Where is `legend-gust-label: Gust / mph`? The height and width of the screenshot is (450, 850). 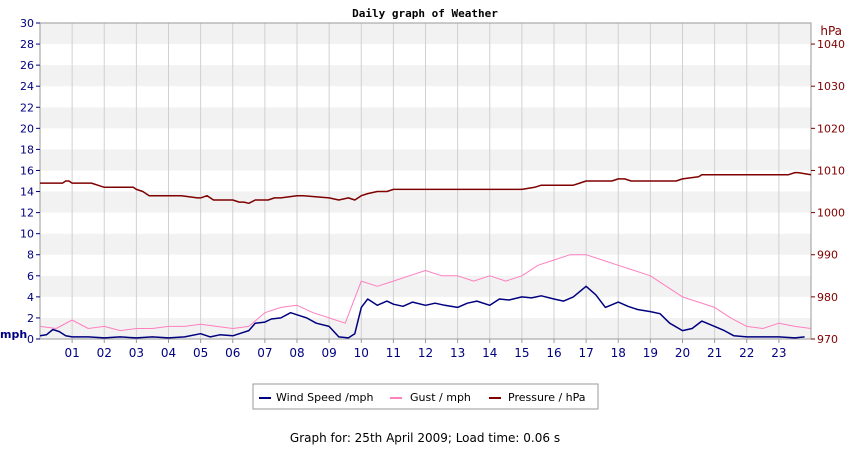 legend-gust-label: Gust / mph is located at coordinates (440, 397).